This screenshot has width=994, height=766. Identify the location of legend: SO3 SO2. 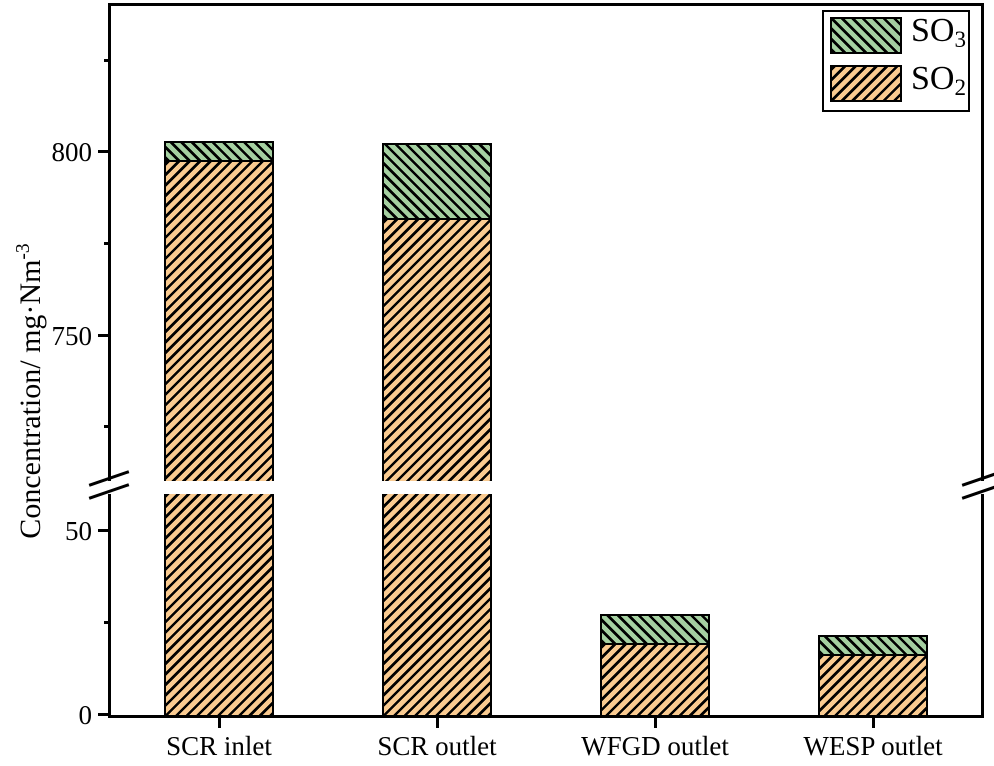
(896, 61).